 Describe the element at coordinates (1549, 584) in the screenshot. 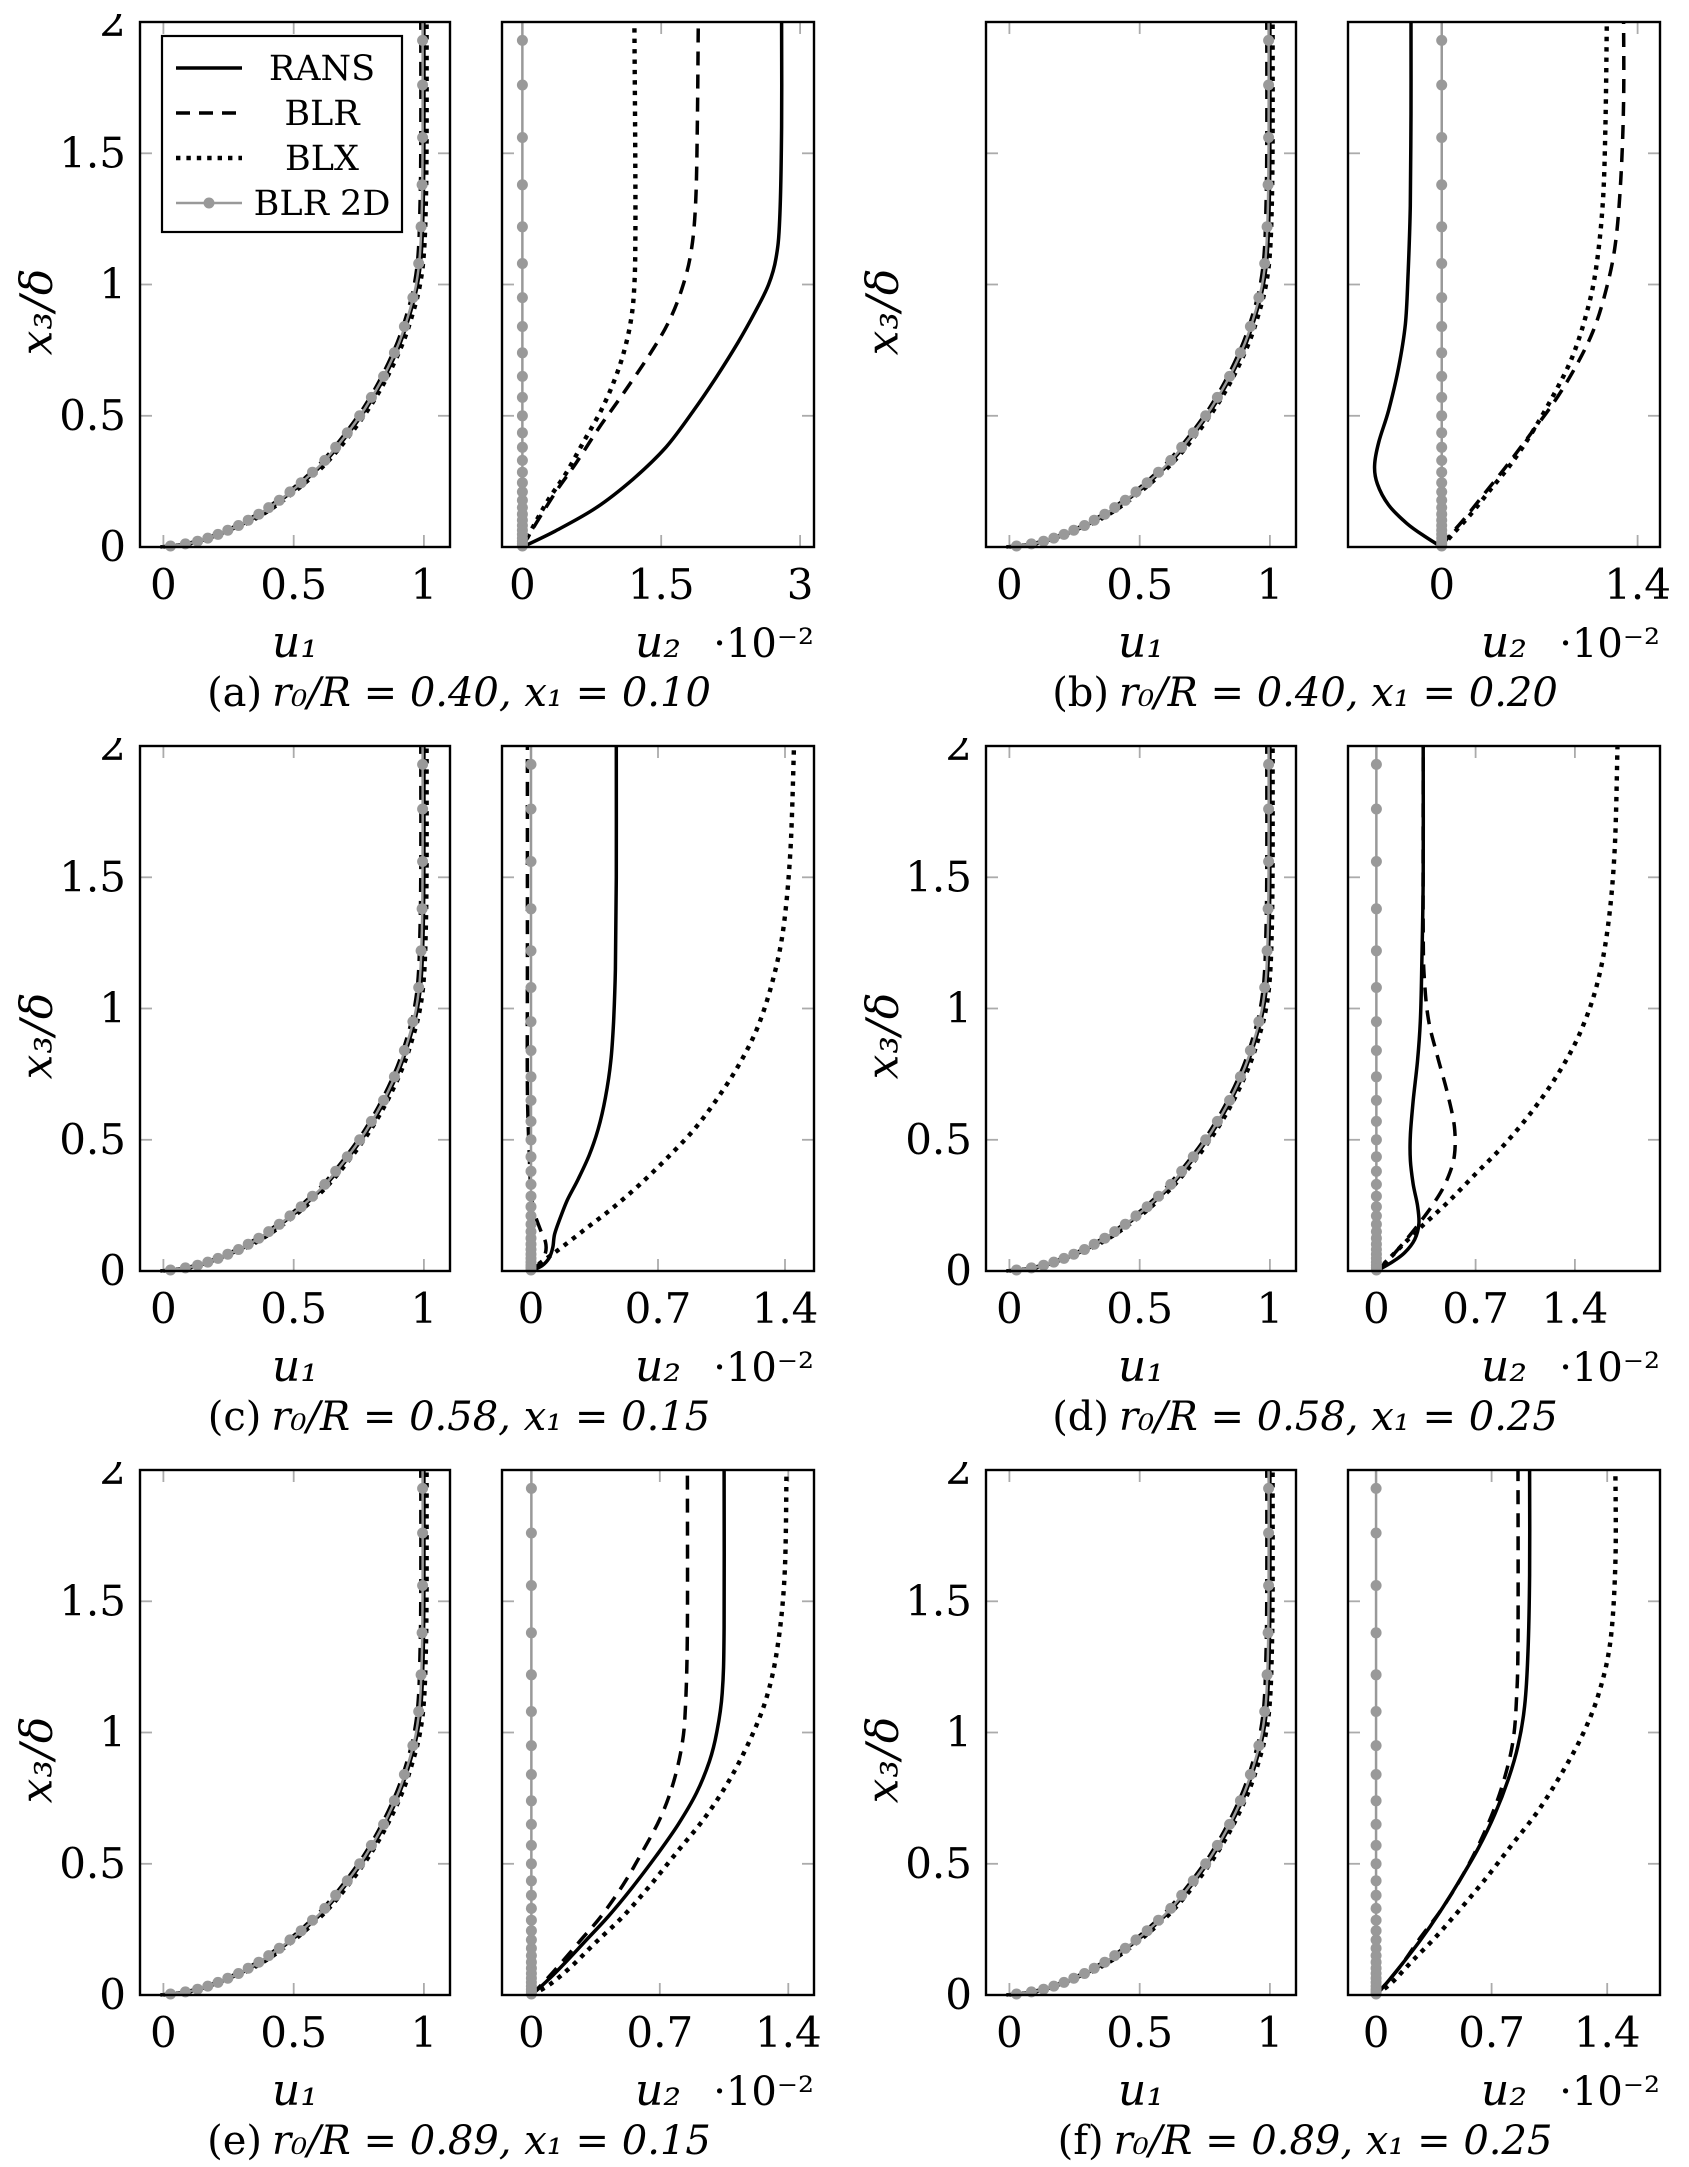

I see `tick-labels: 0 1.4` at that location.